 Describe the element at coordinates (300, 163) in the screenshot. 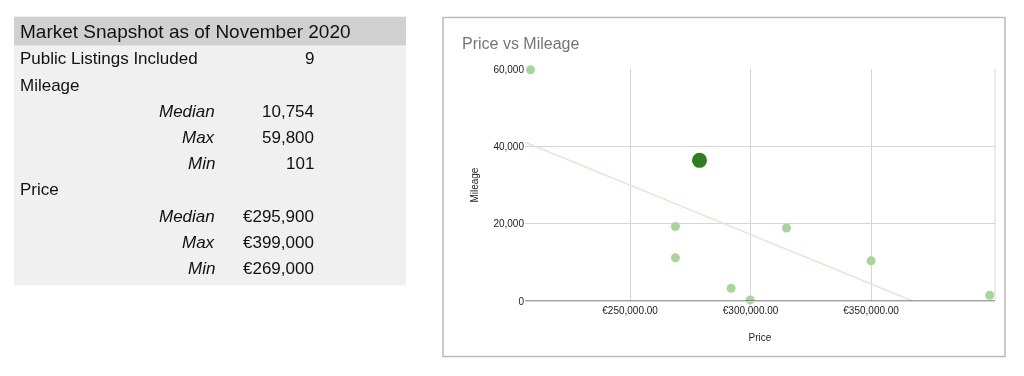

I see `text: 101` at that location.